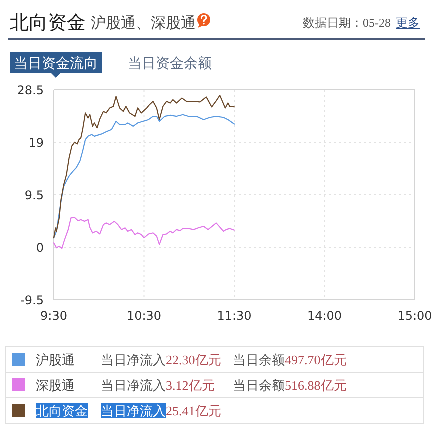  I want to click on legend-label: 北向资金, so click(62, 411).